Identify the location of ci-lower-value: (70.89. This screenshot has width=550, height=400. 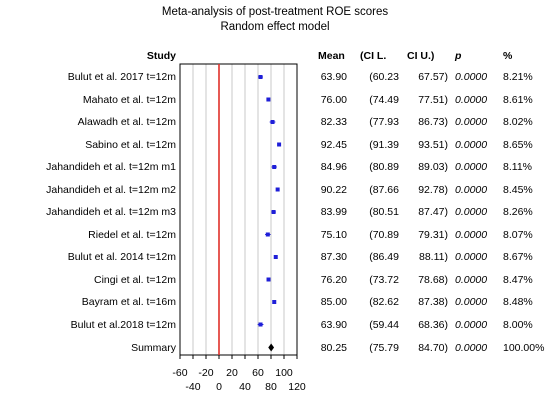
(384, 234).